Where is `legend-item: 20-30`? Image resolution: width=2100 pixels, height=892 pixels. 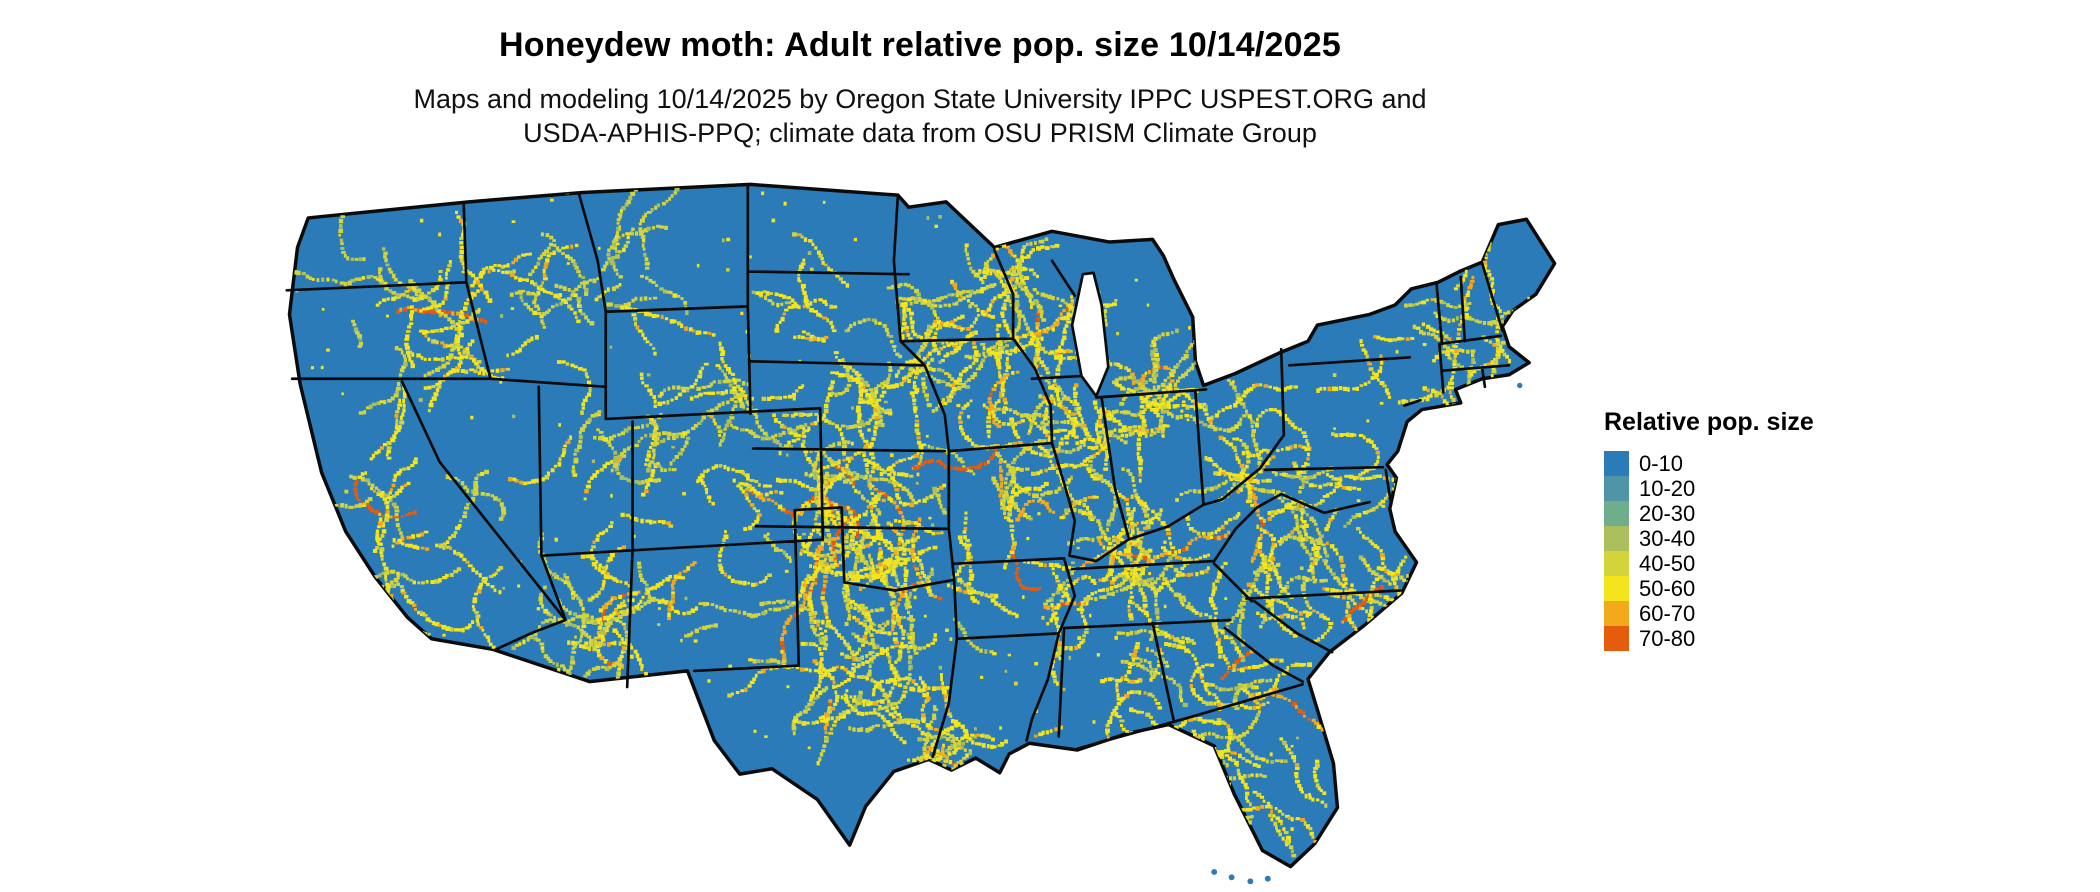 legend-item: 20-30 is located at coordinates (1709, 513).